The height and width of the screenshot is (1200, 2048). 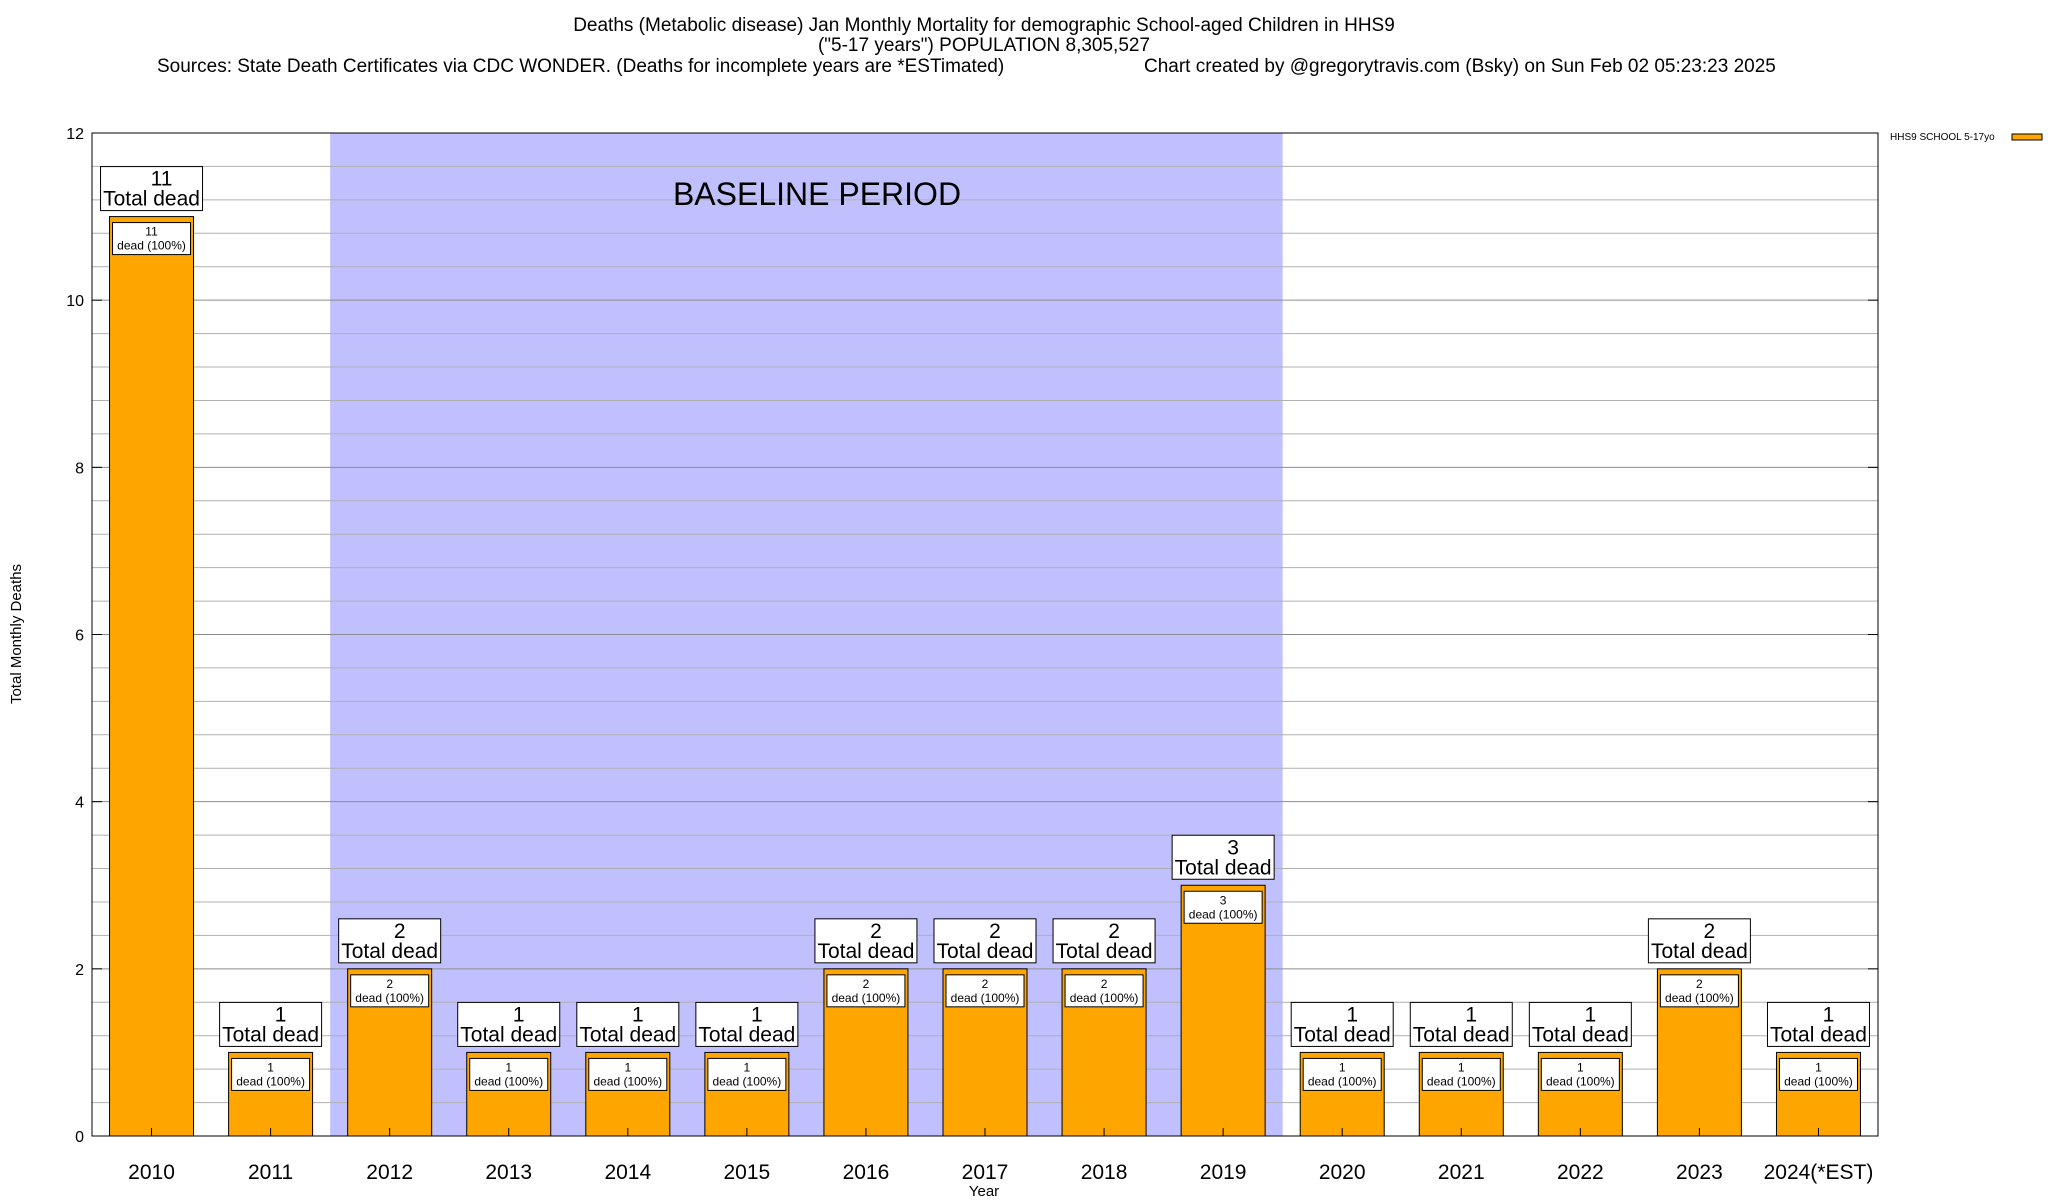 What do you see at coordinates (984, 45) in the screenshot?
I see `title-line-2: ("5-17 years") POPULATION 8,305,527` at bounding box center [984, 45].